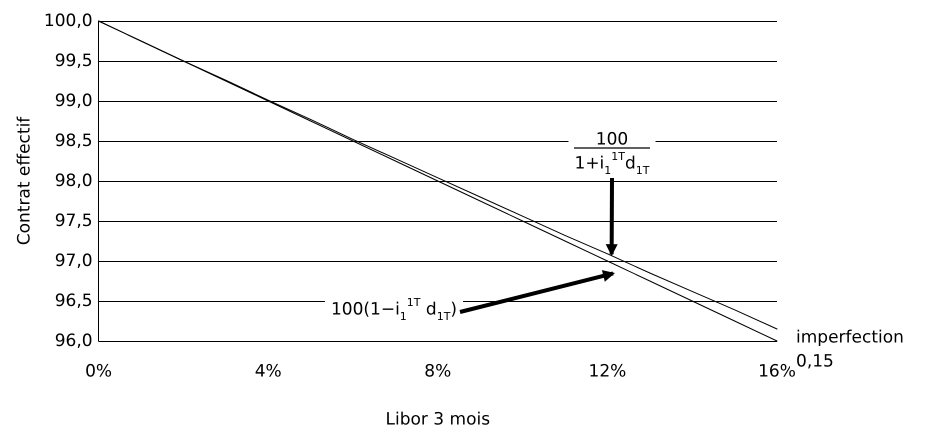  Describe the element at coordinates (850, 350) in the screenshot. I see `text: imperfection 0,15` at that location.